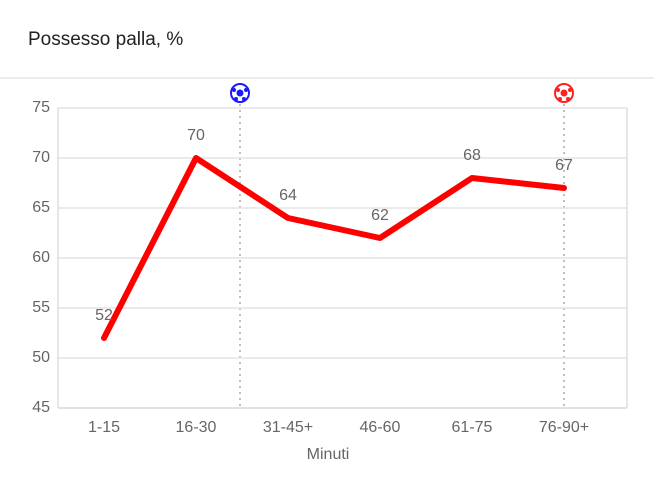  Describe the element at coordinates (41, 407) in the screenshot. I see `y-tick-label: 45` at that location.